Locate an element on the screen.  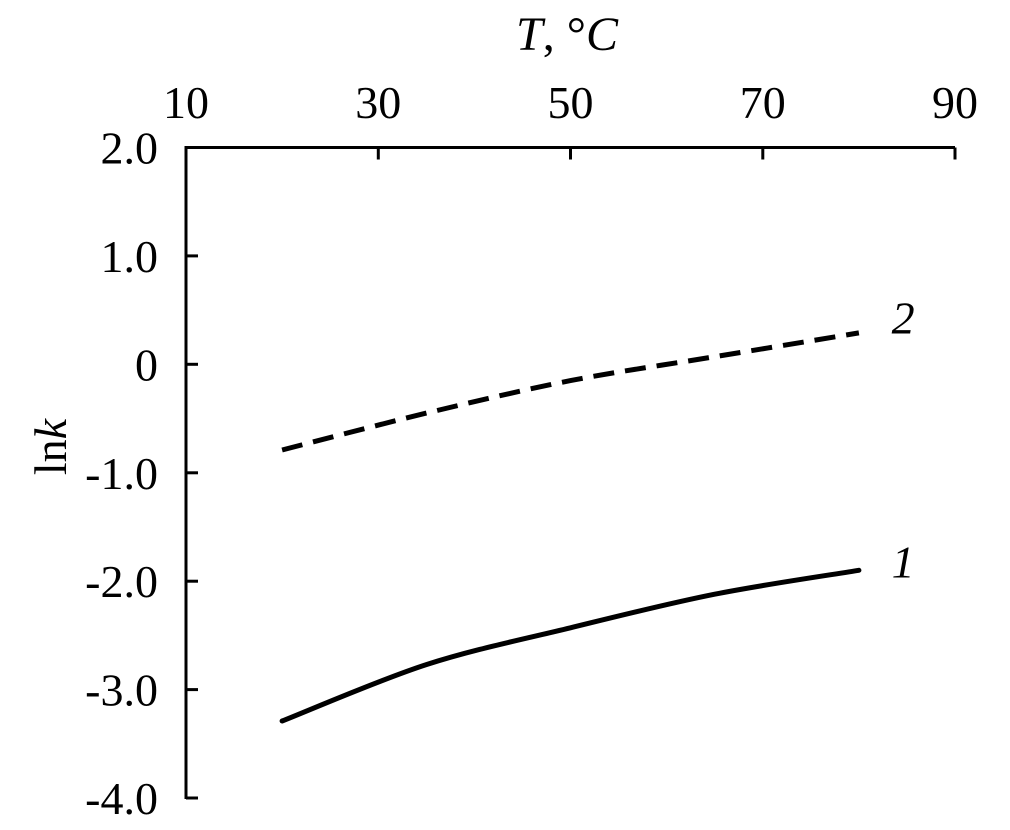
y-tick-label: -2.0 is located at coordinates (121, 581).